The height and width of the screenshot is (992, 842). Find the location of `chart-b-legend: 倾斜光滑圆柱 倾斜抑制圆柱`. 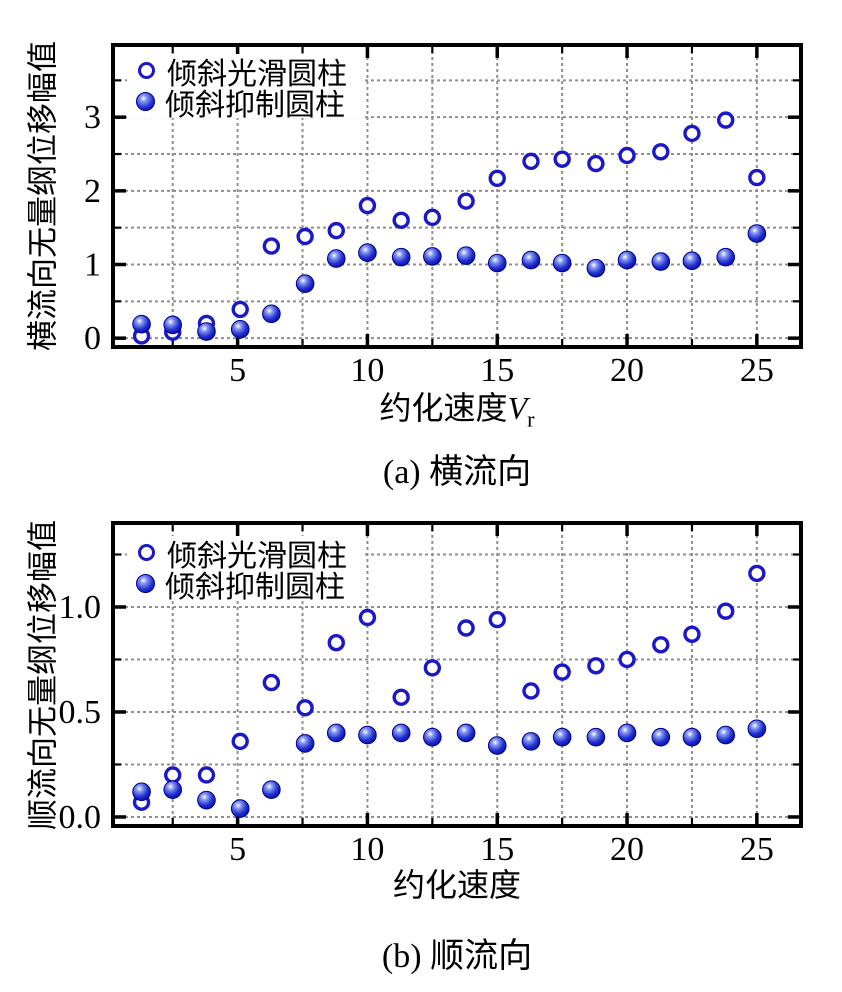

chart-b-legend: 倾斜光滑圆柱 倾斜抑制圆柱 is located at coordinates (245, 570).